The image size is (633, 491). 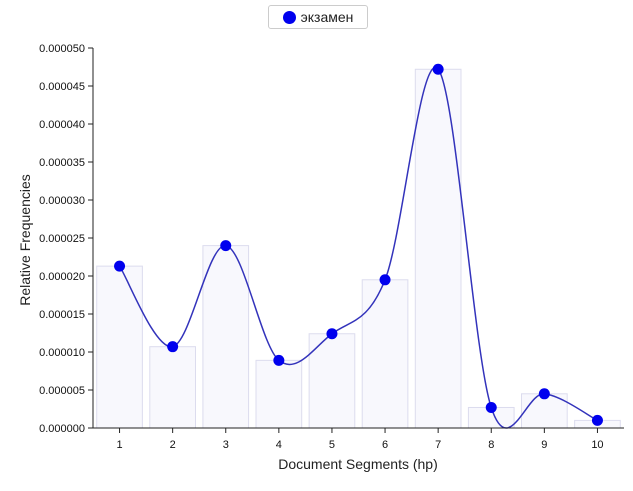 I want to click on y-axis-title: Relative Frequencies, so click(x=25, y=240).